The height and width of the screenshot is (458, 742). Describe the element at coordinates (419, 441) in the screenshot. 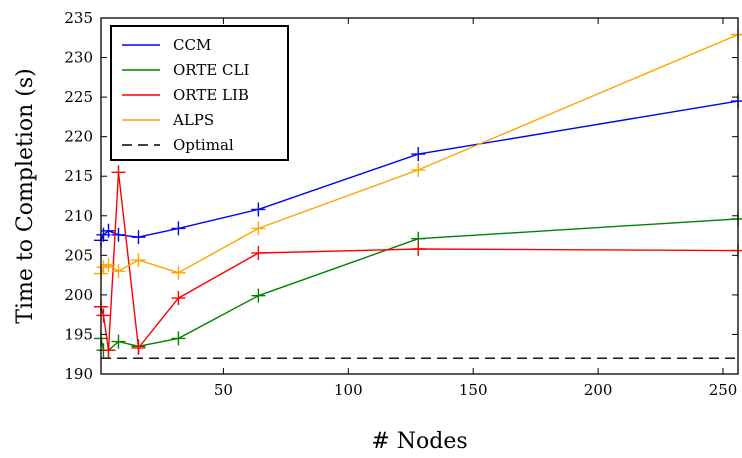

I see `x-axis-title: # Nodes` at that location.